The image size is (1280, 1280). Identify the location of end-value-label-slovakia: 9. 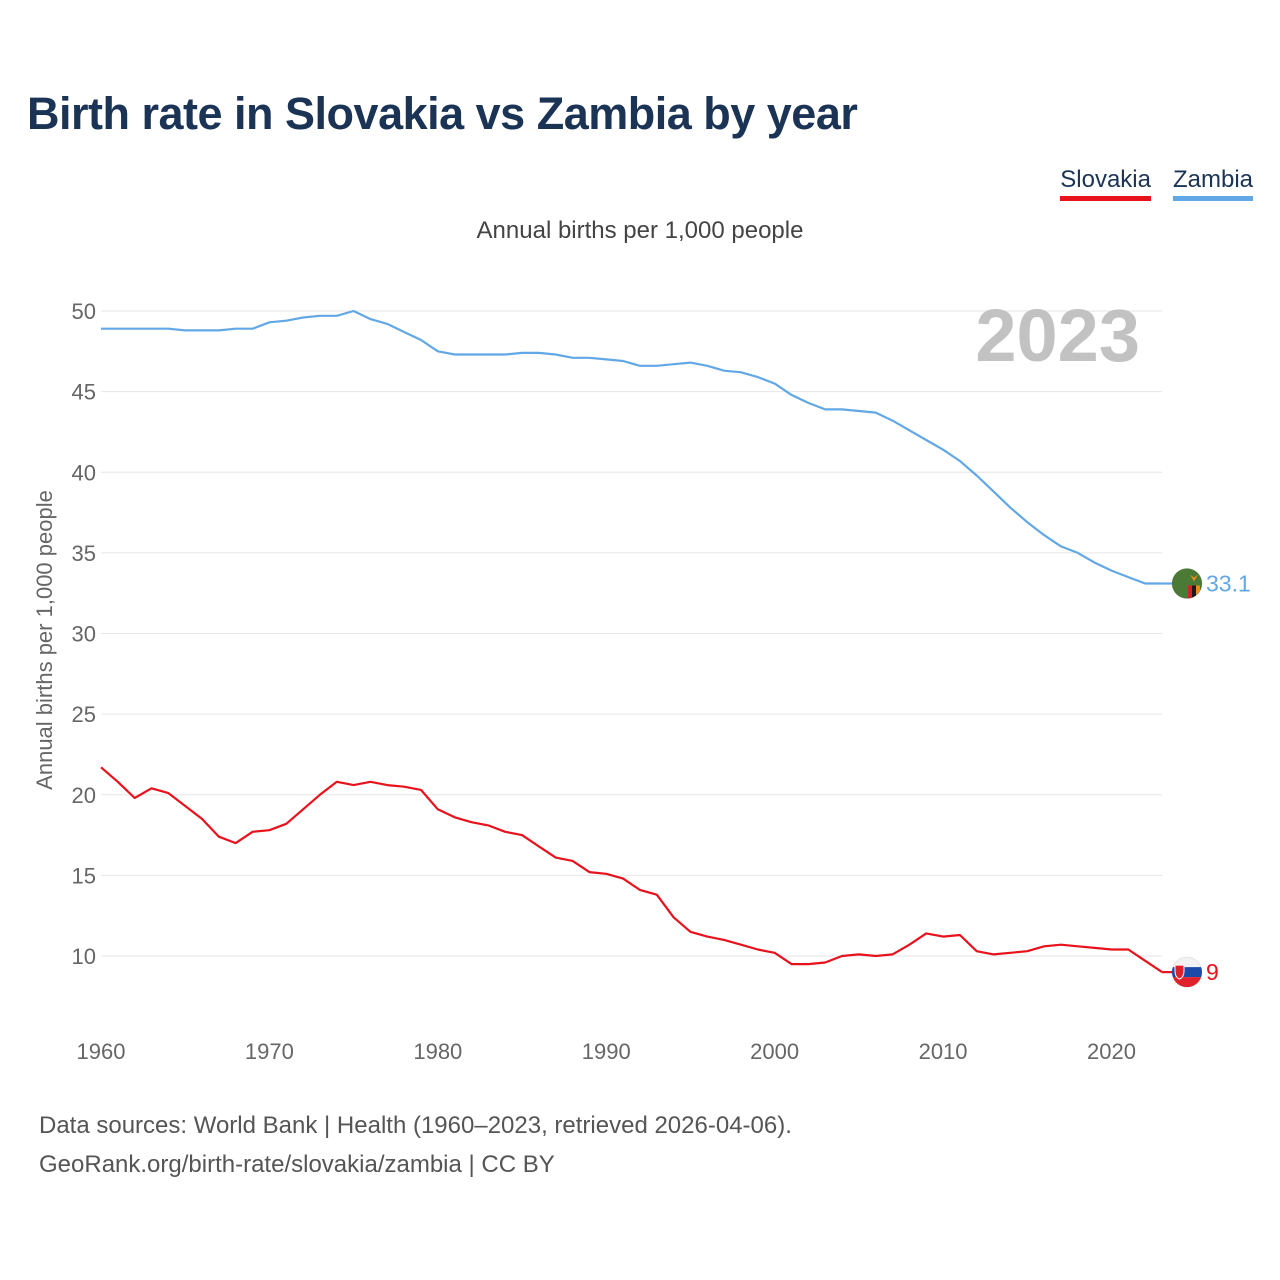
(1212, 972).